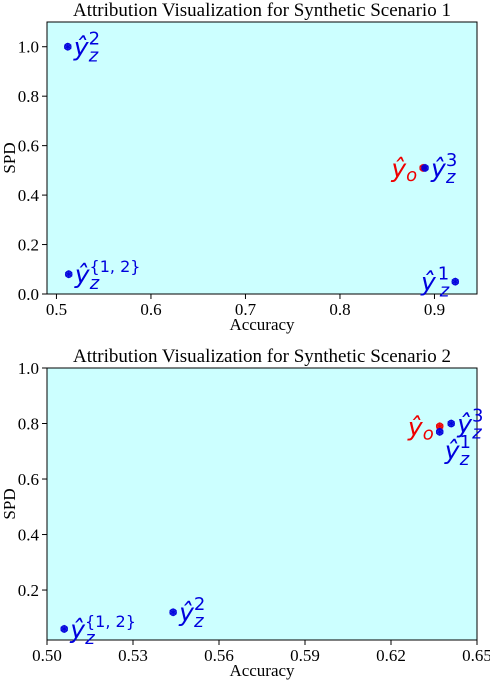 This screenshot has height=680, width=490. Describe the element at coordinates (56, 309) in the screenshot. I see `x-tick-label: 0.5` at that location.